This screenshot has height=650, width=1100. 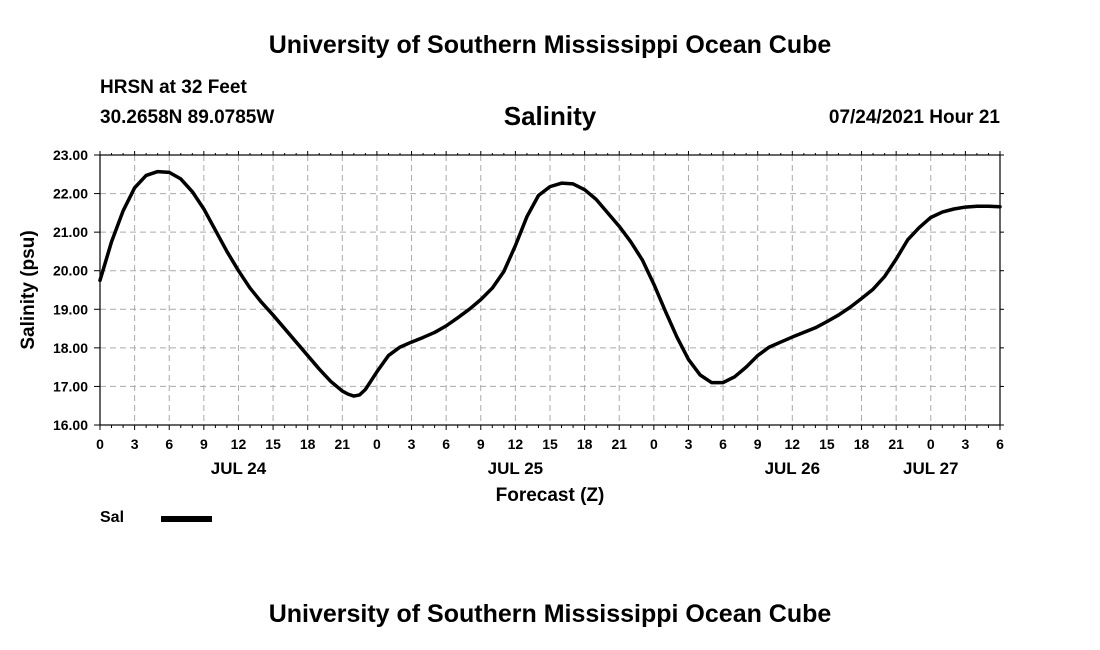 I want to click on date-label: JUL 24, so click(x=239, y=468).